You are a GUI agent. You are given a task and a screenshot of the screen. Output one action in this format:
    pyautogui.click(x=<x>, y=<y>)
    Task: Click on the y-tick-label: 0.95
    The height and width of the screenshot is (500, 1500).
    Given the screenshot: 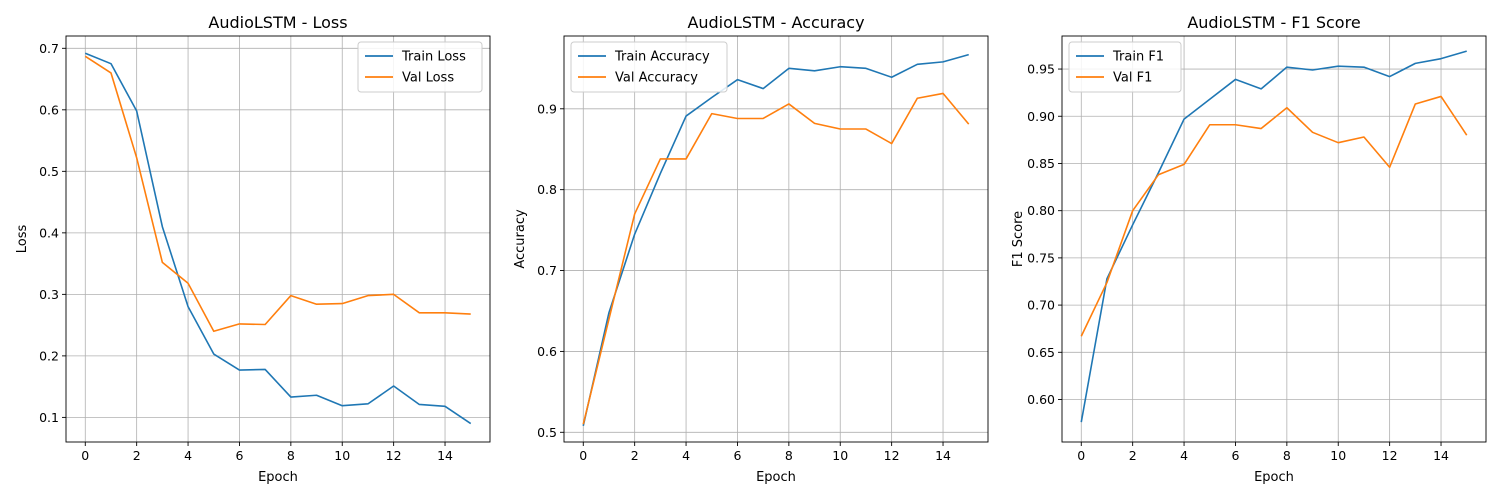 What is the action you would take?
    pyautogui.click(x=1041, y=69)
    